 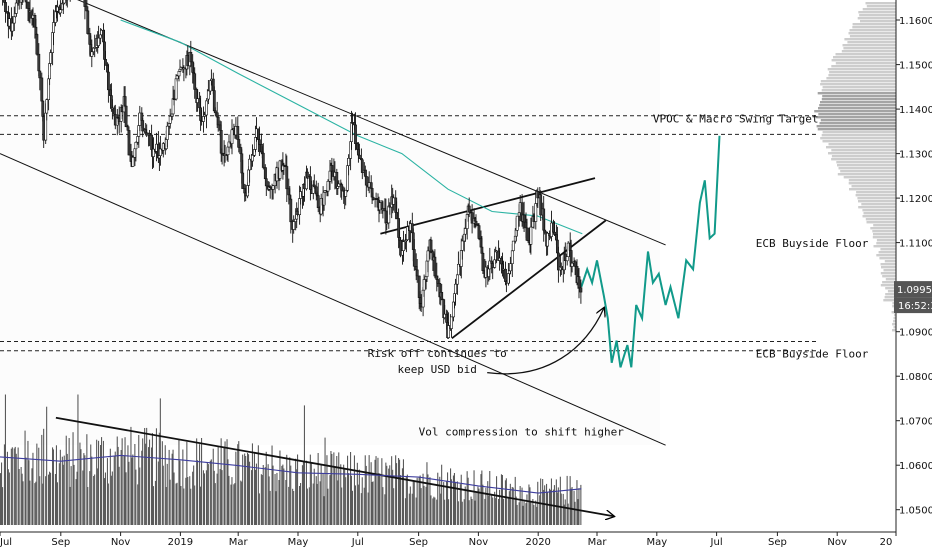 What do you see at coordinates (298, 542) in the screenshot?
I see `time-tick-label: May` at bounding box center [298, 542].